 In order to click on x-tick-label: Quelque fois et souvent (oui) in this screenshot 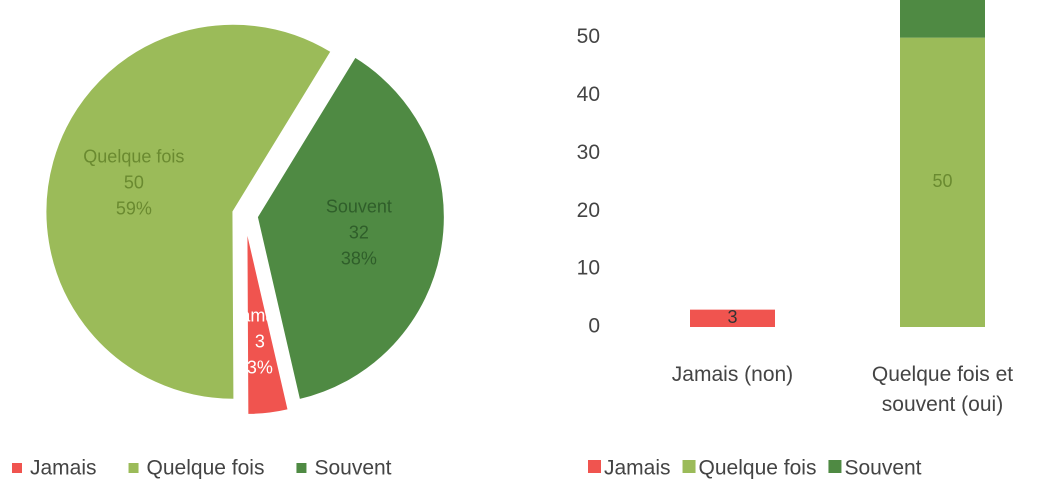, I will do `click(942, 389)`.